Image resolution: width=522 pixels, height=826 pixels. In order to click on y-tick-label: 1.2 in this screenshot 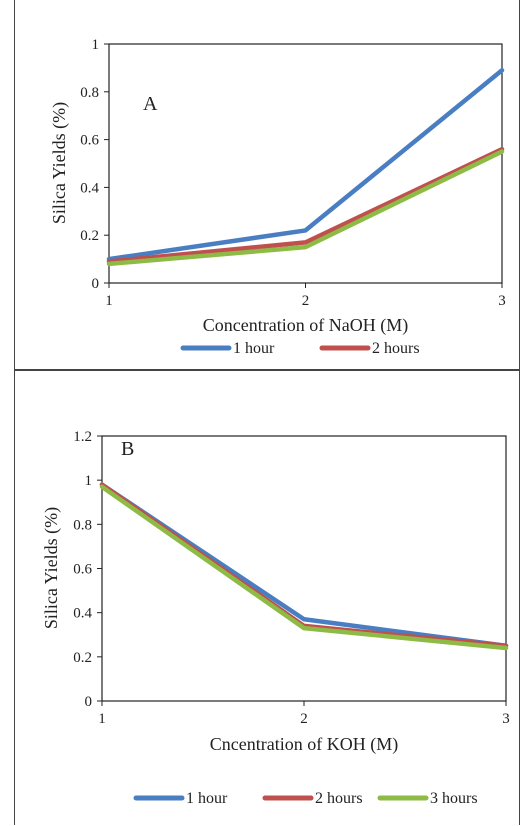, I will do `click(82, 437)`.